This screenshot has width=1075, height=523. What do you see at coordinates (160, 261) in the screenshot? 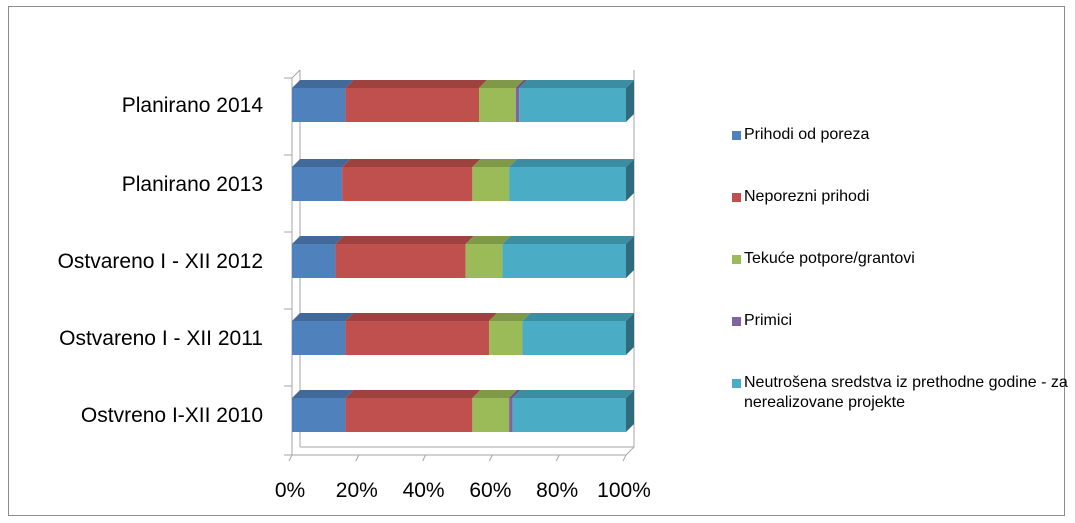
I see `category-label: Ostvareno I - XII 2012` at bounding box center [160, 261].